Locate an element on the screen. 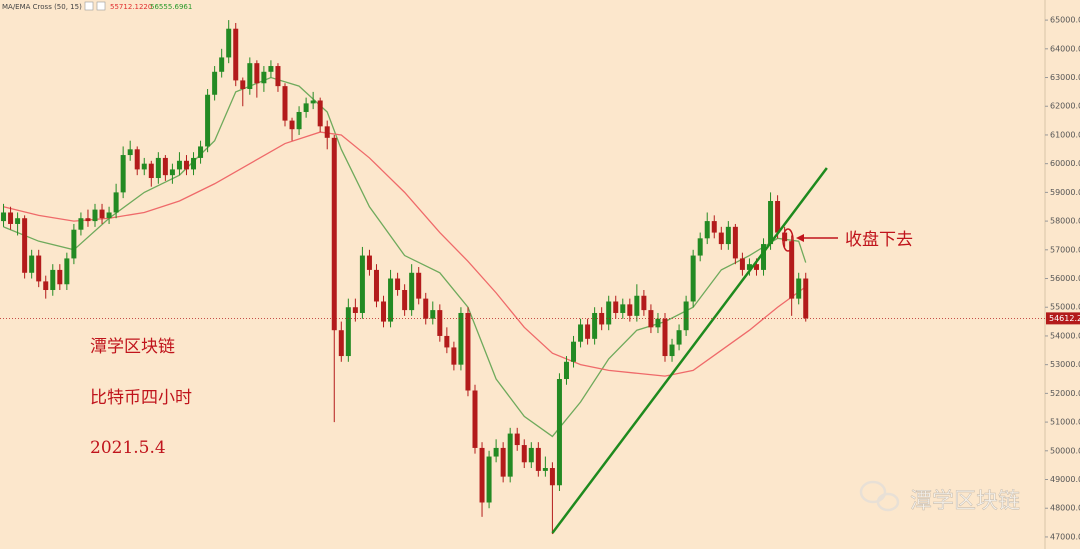  y-tick-label: 52000.00 is located at coordinates (1065, 393).